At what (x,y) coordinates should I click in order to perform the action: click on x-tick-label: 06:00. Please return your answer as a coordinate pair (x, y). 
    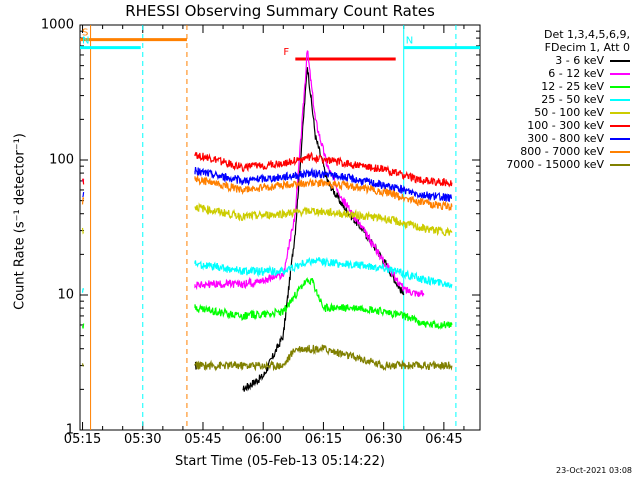
    Looking at the image, I should click on (263, 439).